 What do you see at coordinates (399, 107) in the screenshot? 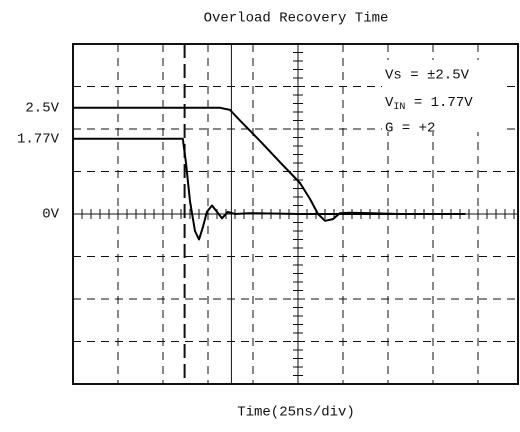
I see `annotation-part: IN` at bounding box center [399, 107].